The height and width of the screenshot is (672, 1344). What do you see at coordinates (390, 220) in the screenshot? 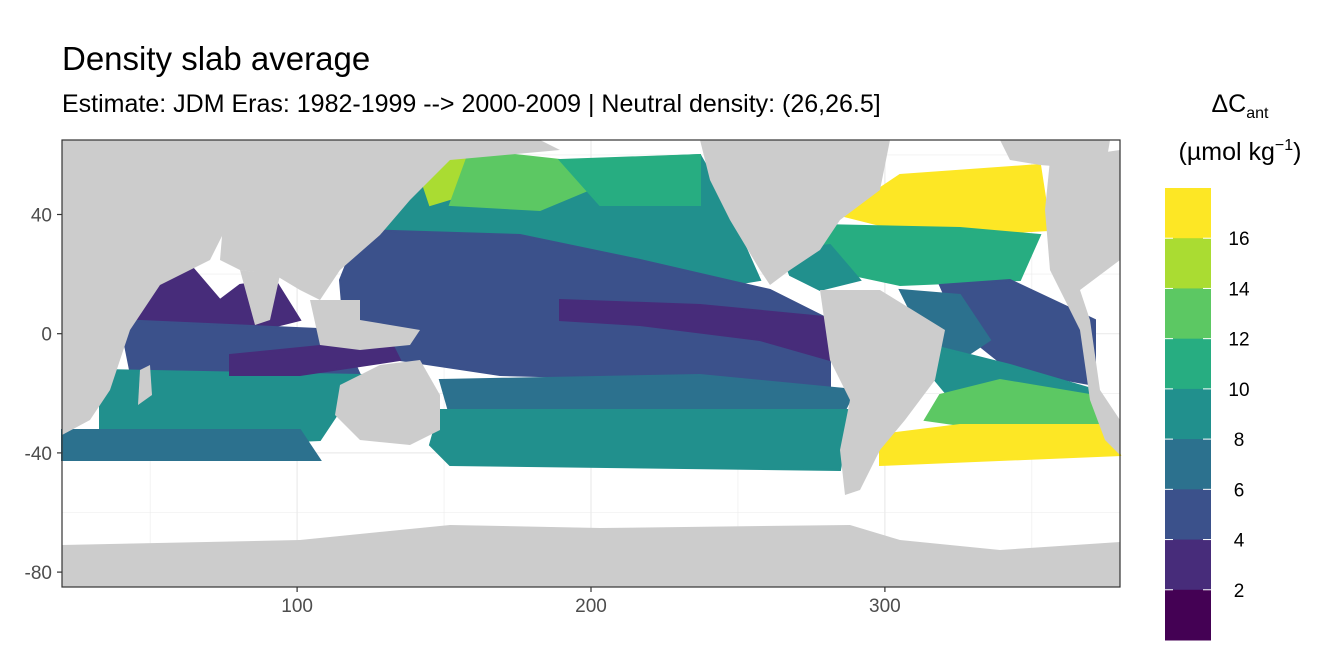
I see `landmass-asia` at bounding box center [390, 220].